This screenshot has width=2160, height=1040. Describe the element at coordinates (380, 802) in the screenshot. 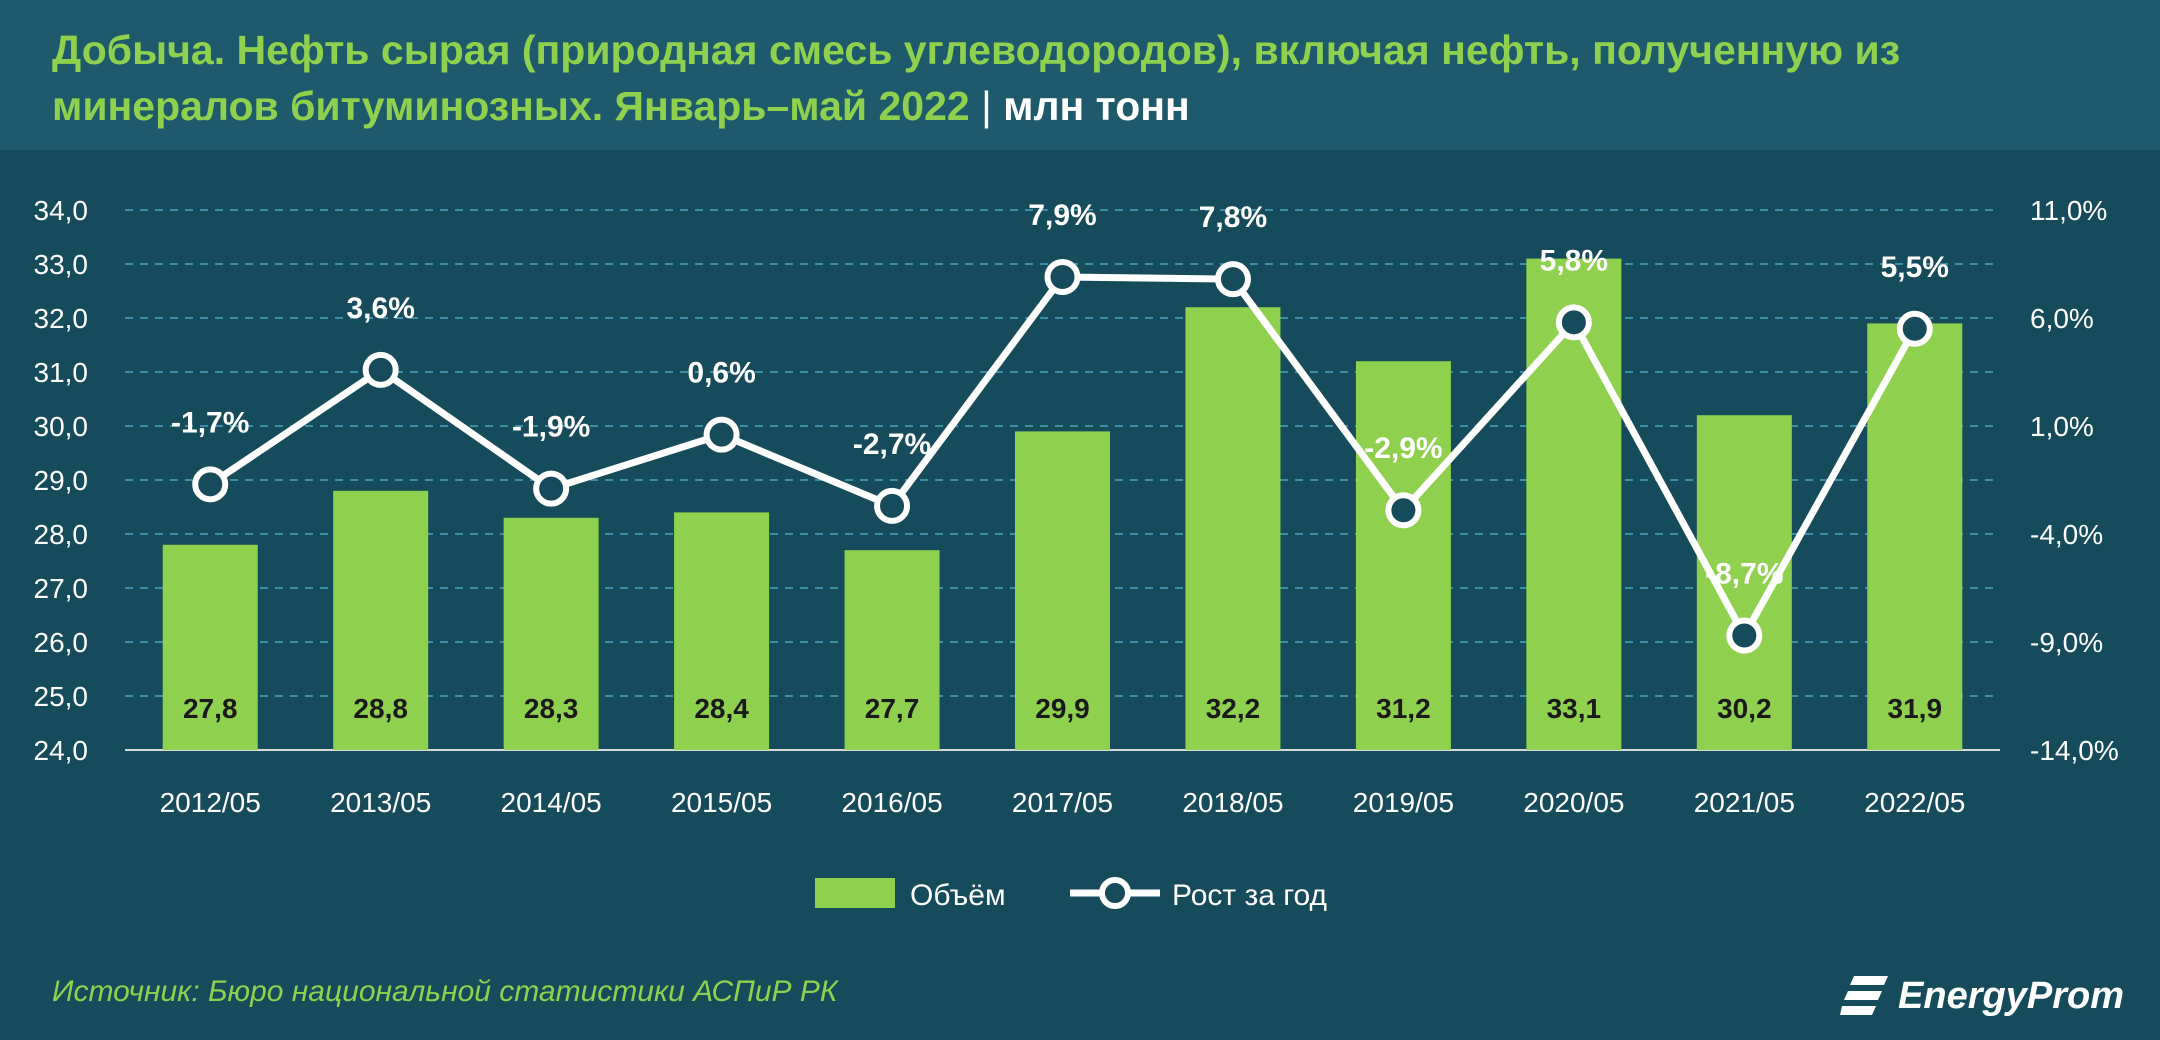

I see `category-label: 2013/05` at that location.